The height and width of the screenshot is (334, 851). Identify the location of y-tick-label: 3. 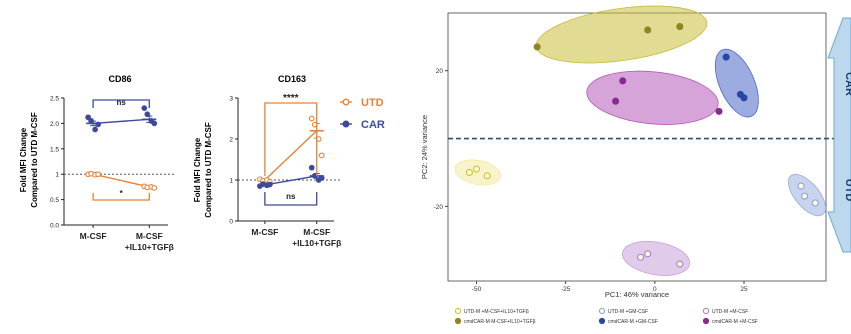
(231, 99).